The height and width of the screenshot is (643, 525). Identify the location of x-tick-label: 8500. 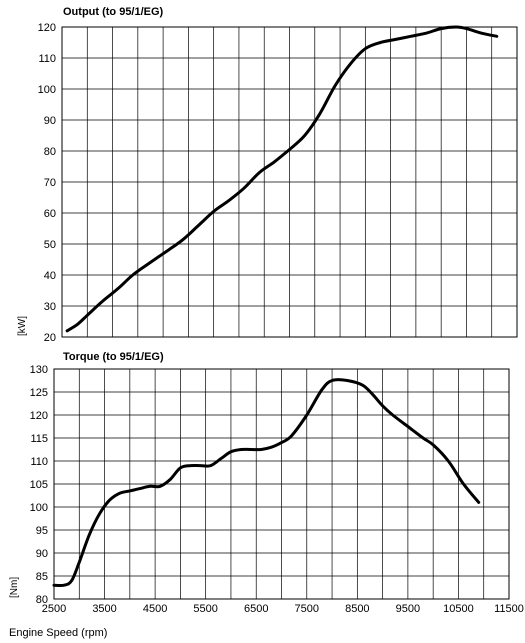
(357, 609).